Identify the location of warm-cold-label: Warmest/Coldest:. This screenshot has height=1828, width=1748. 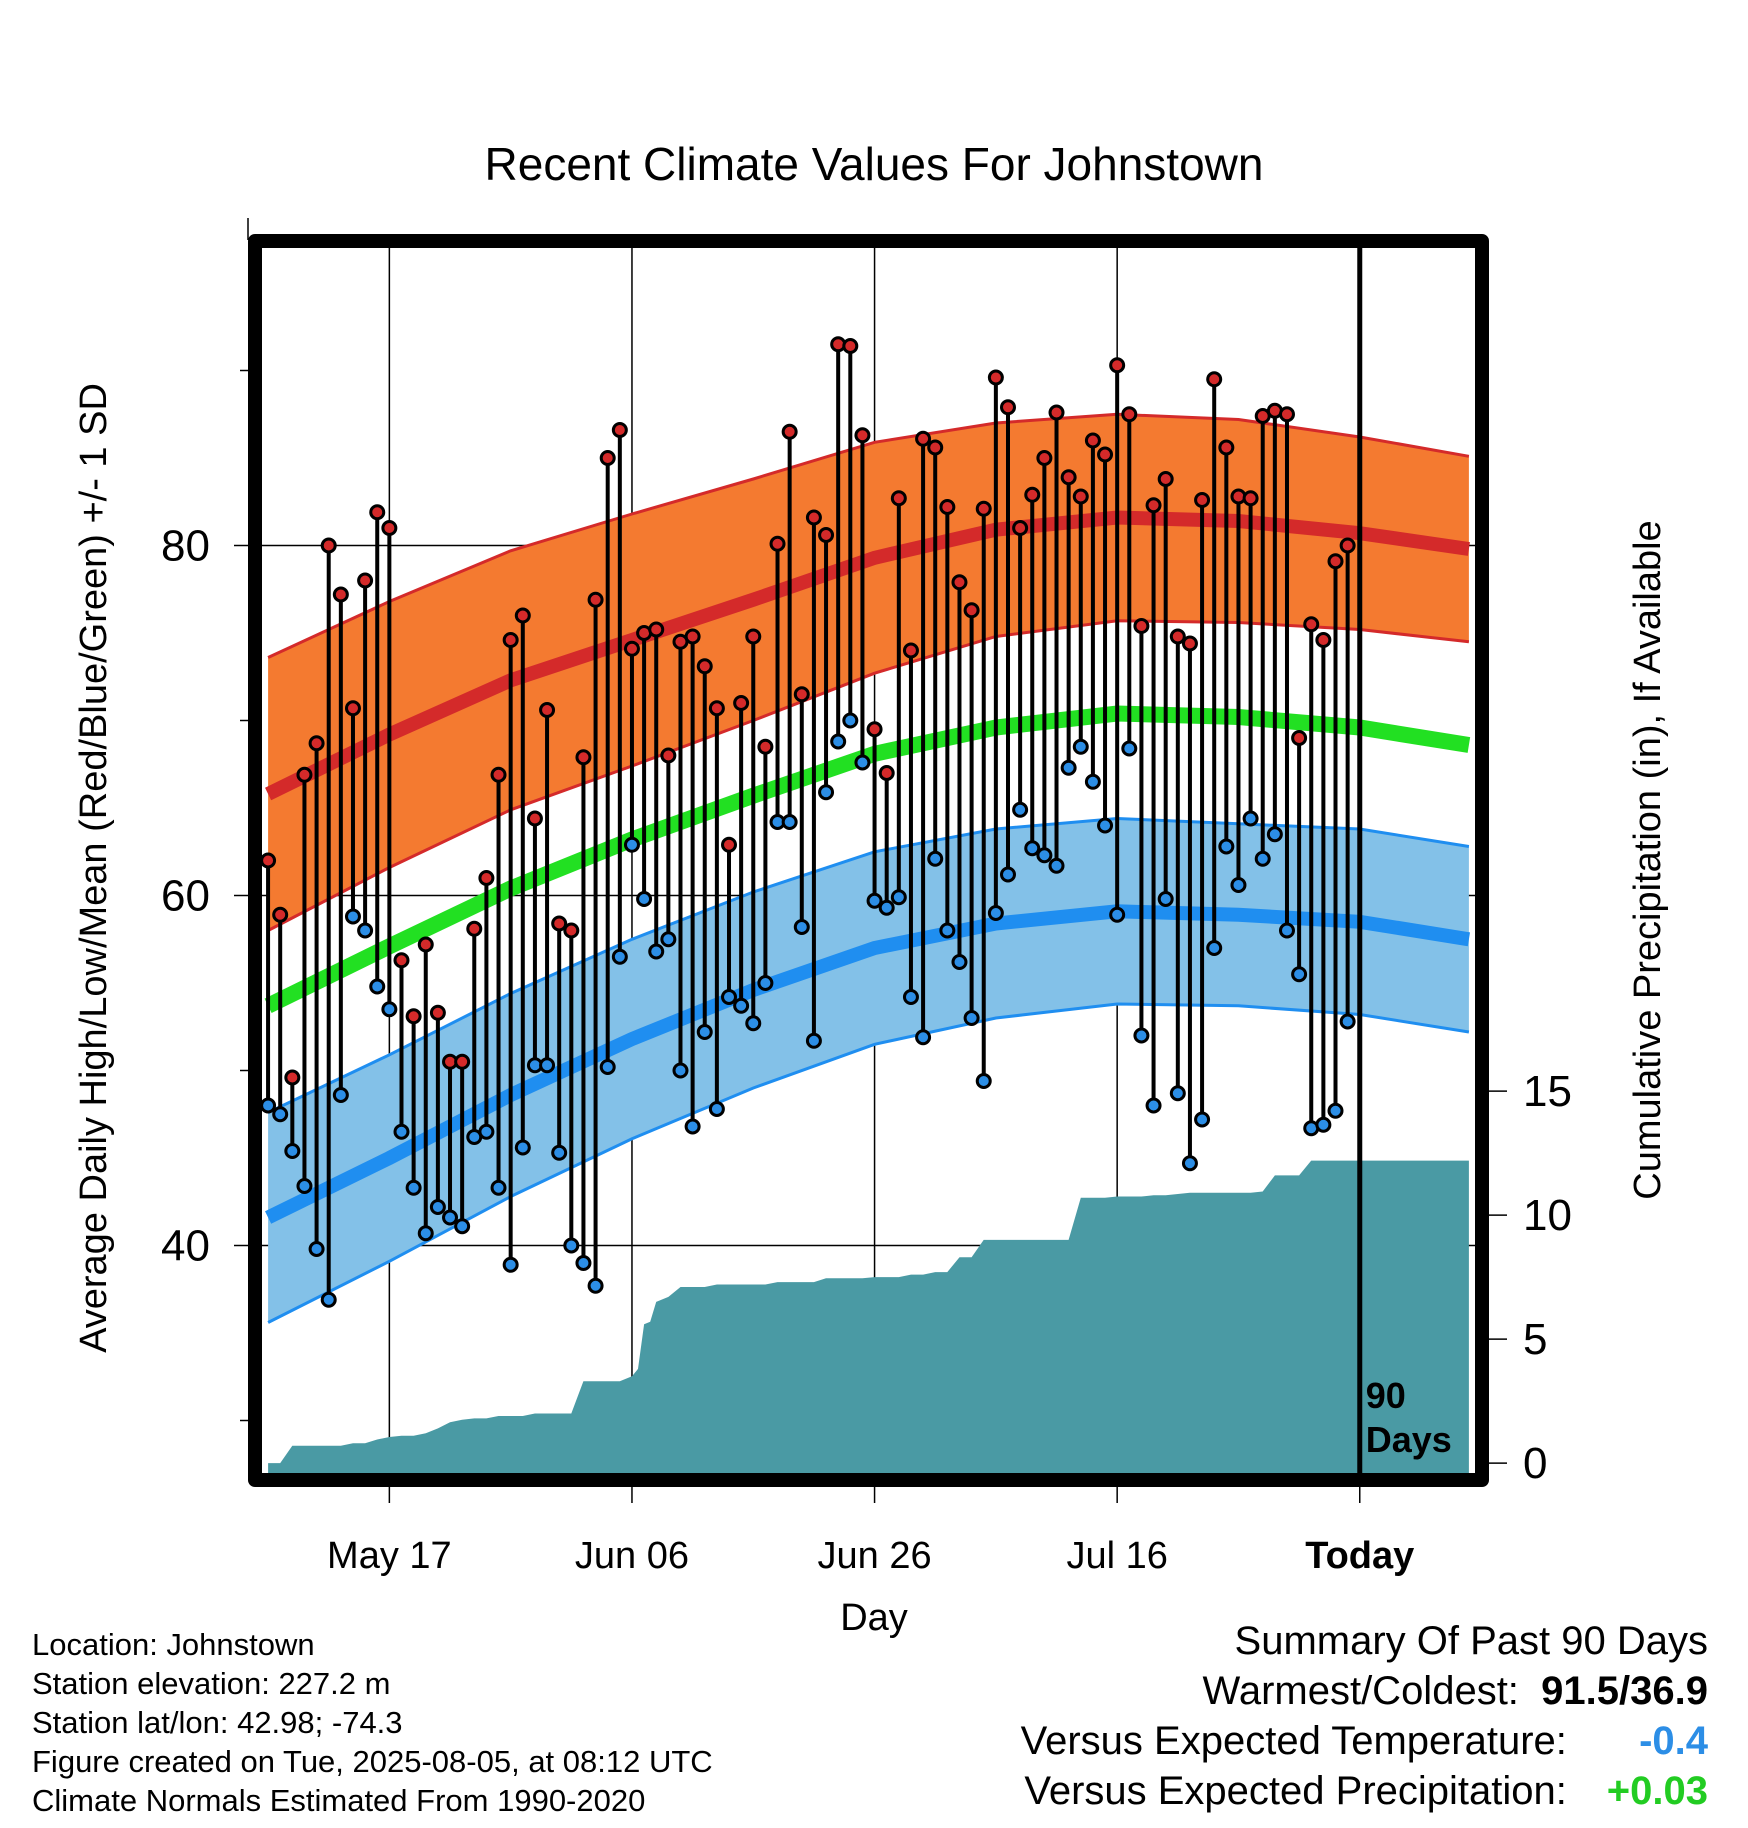
(1360, 1691).